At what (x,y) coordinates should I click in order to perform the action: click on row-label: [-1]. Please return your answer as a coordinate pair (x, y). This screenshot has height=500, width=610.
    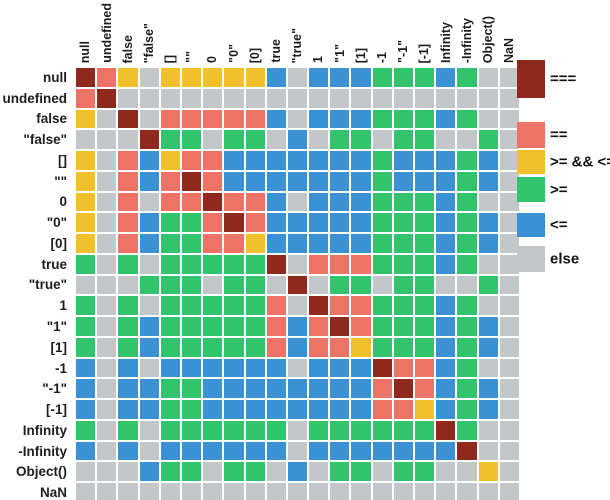
    Looking at the image, I should click on (56, 410).